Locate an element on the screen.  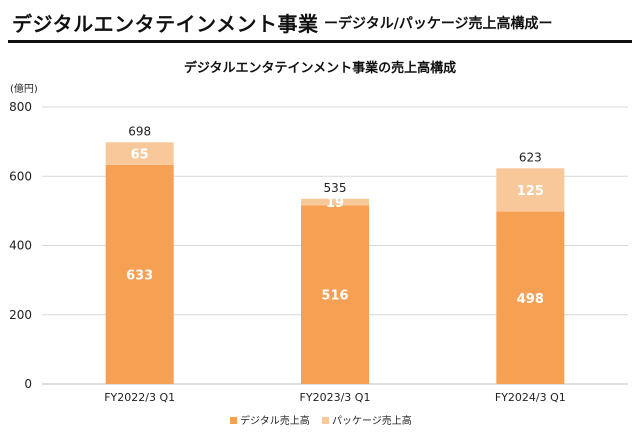
segment-value-label: 19 is located at coordinates (335, 203).